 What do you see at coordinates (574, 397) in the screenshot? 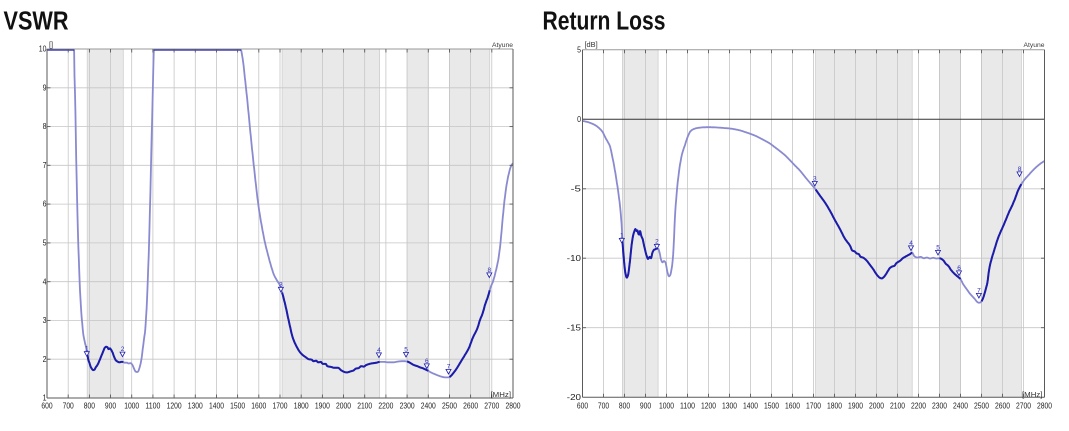
I see `svg-text: -20` at bounding box center [574, 397].